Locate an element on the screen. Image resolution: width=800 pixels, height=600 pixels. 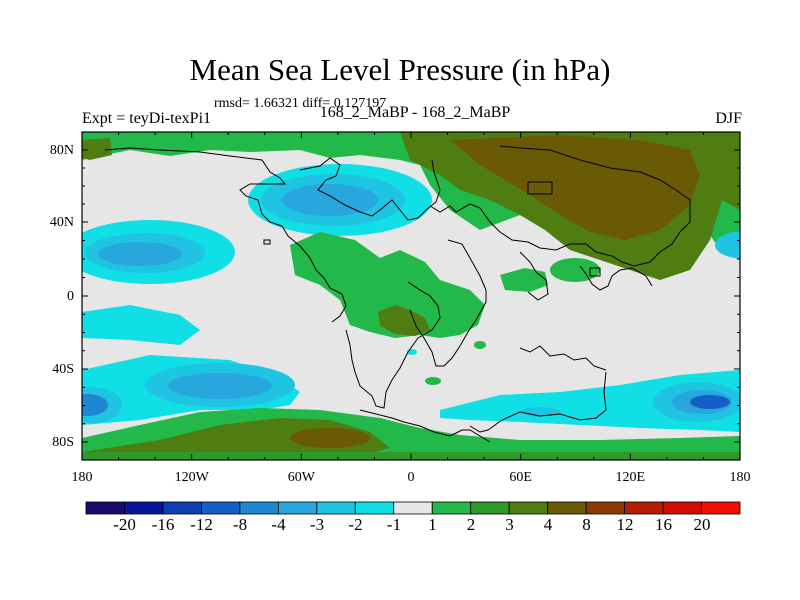
x-tick-labels: 180 120W 60W 0 60E 120E 180 is located at coordinates (411, 477).